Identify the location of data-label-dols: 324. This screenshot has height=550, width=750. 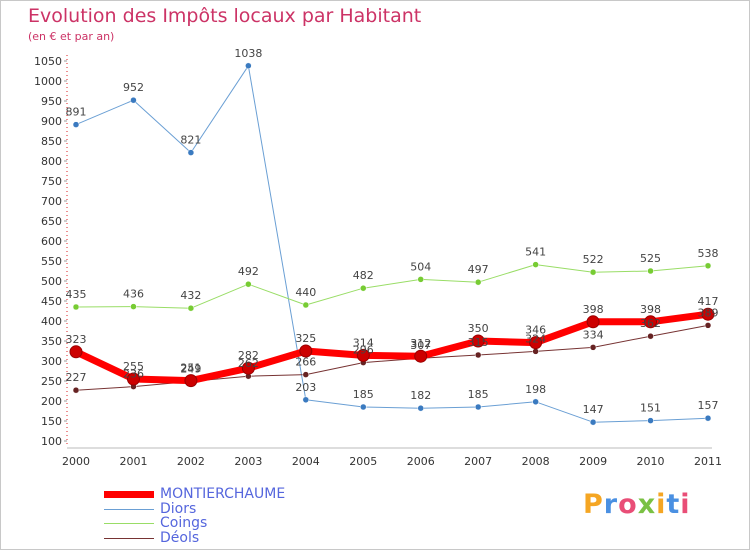
(535, 338).